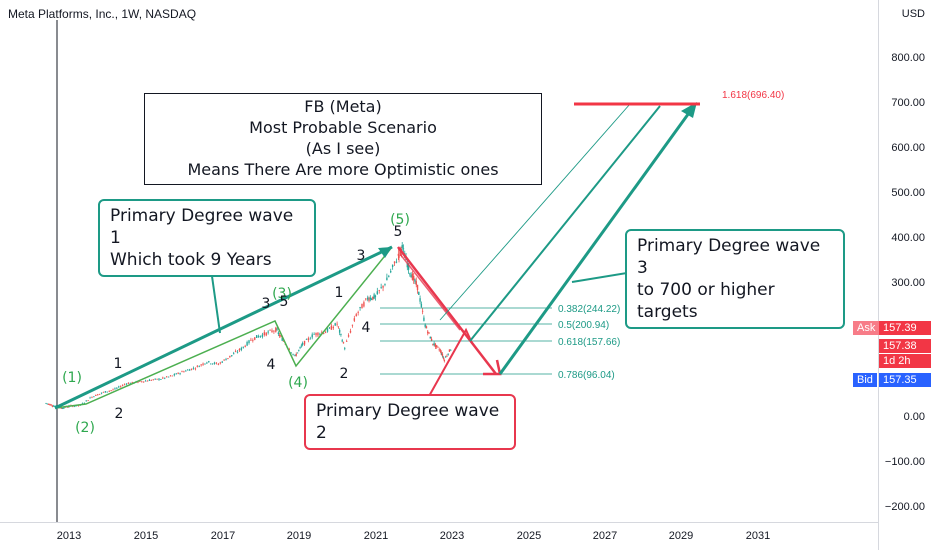  Describe the element at coordinates (271, 365) in the screenshot. I see `wave-count-label: 4` at that location.